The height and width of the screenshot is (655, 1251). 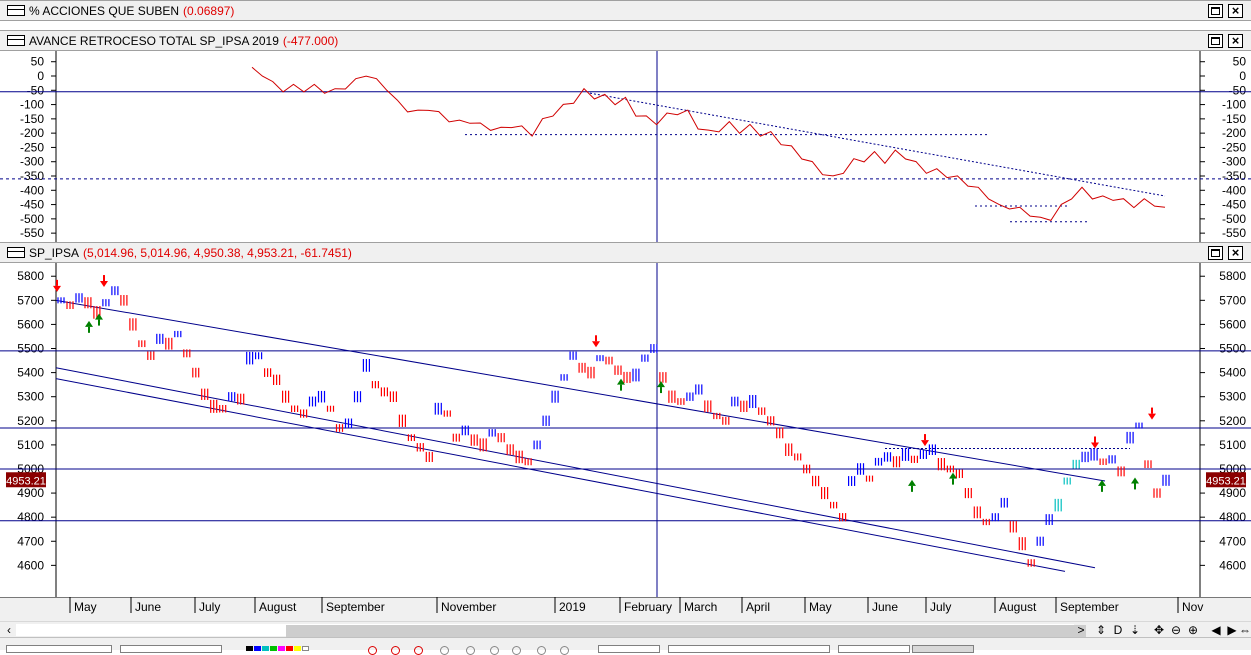 I want to click on zoom-out-icon: ⊖, so click(x=1176, y=630).